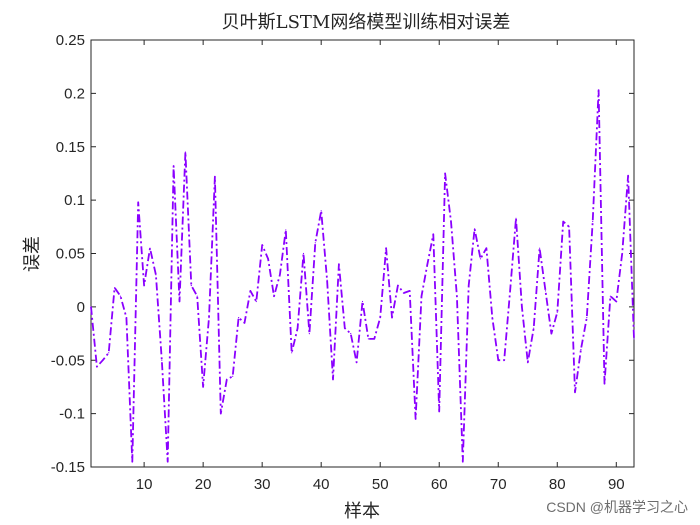 The width and height of the screenshot is (700, 525). What do you see at coordinates (203, 484) in the screenshot?
I see `x-tick-label: 20` at bounding box center [203, 484].